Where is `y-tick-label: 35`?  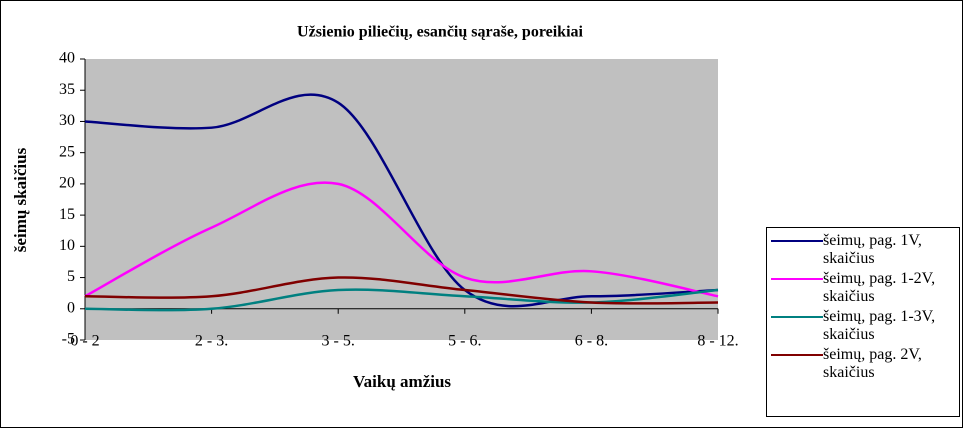
y-tick-label: 35 is located at coordinates (67, 89).